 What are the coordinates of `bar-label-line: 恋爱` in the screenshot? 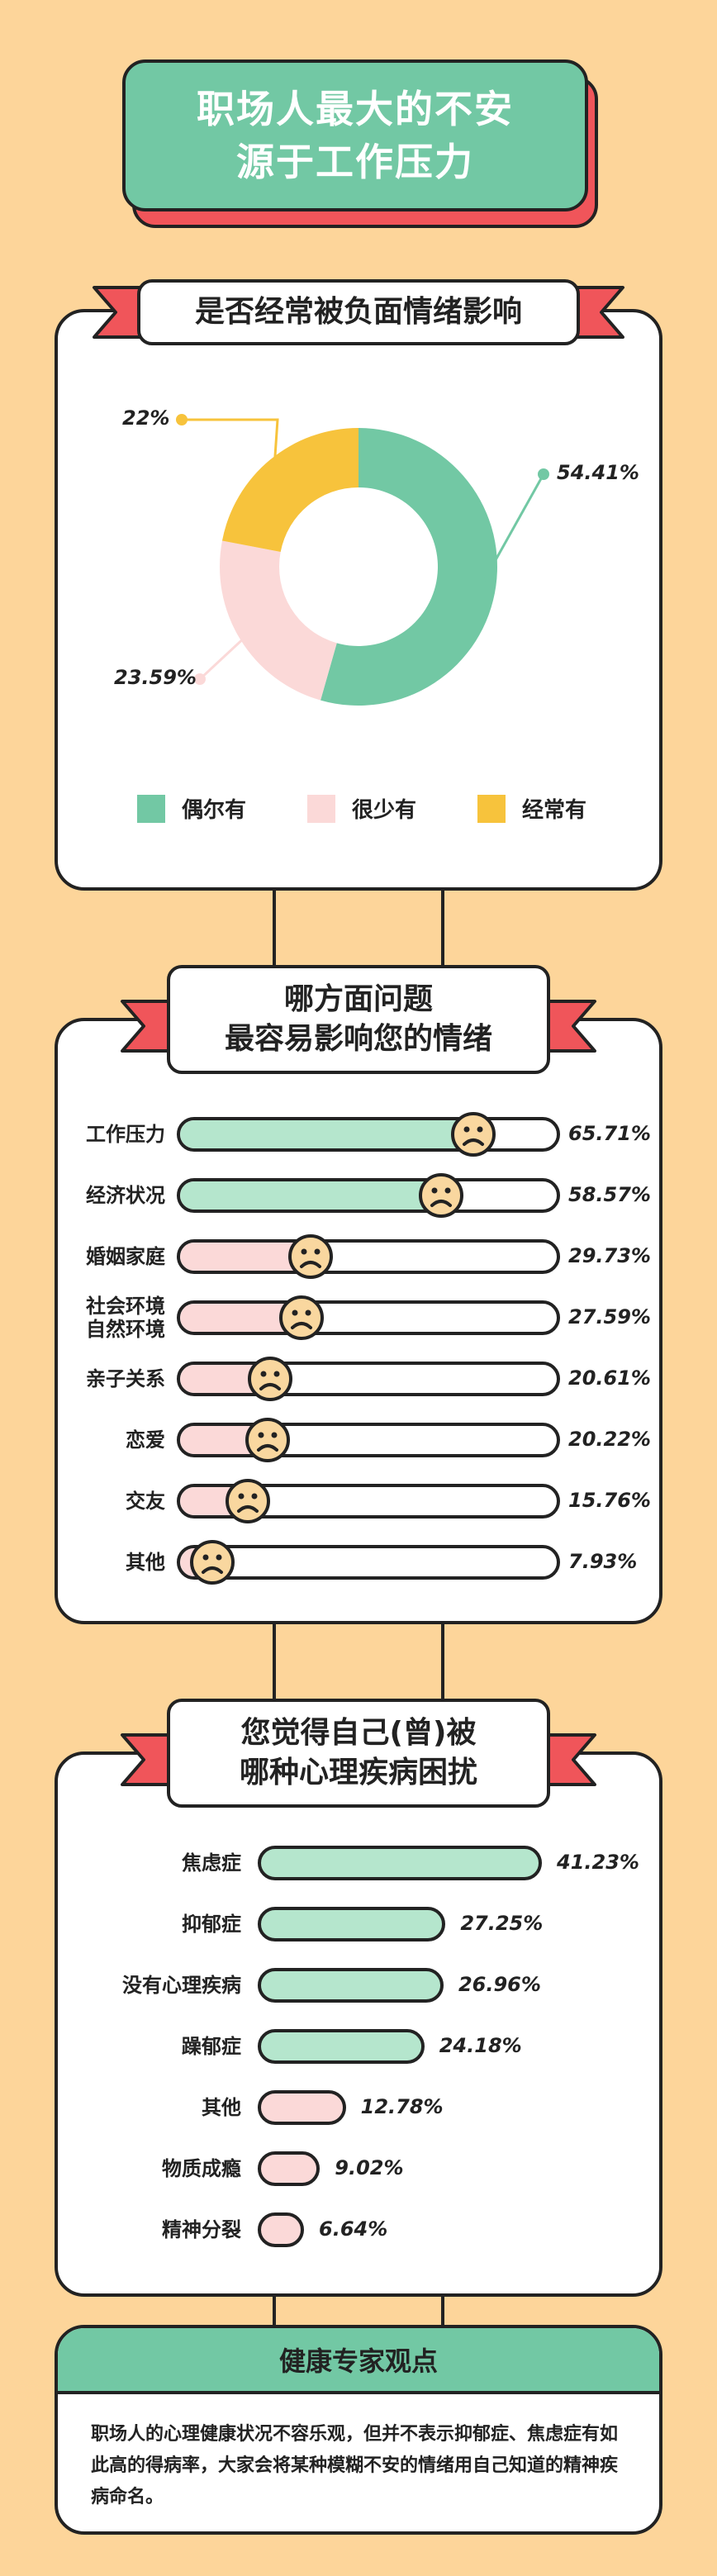 It's located at (145, 1440).